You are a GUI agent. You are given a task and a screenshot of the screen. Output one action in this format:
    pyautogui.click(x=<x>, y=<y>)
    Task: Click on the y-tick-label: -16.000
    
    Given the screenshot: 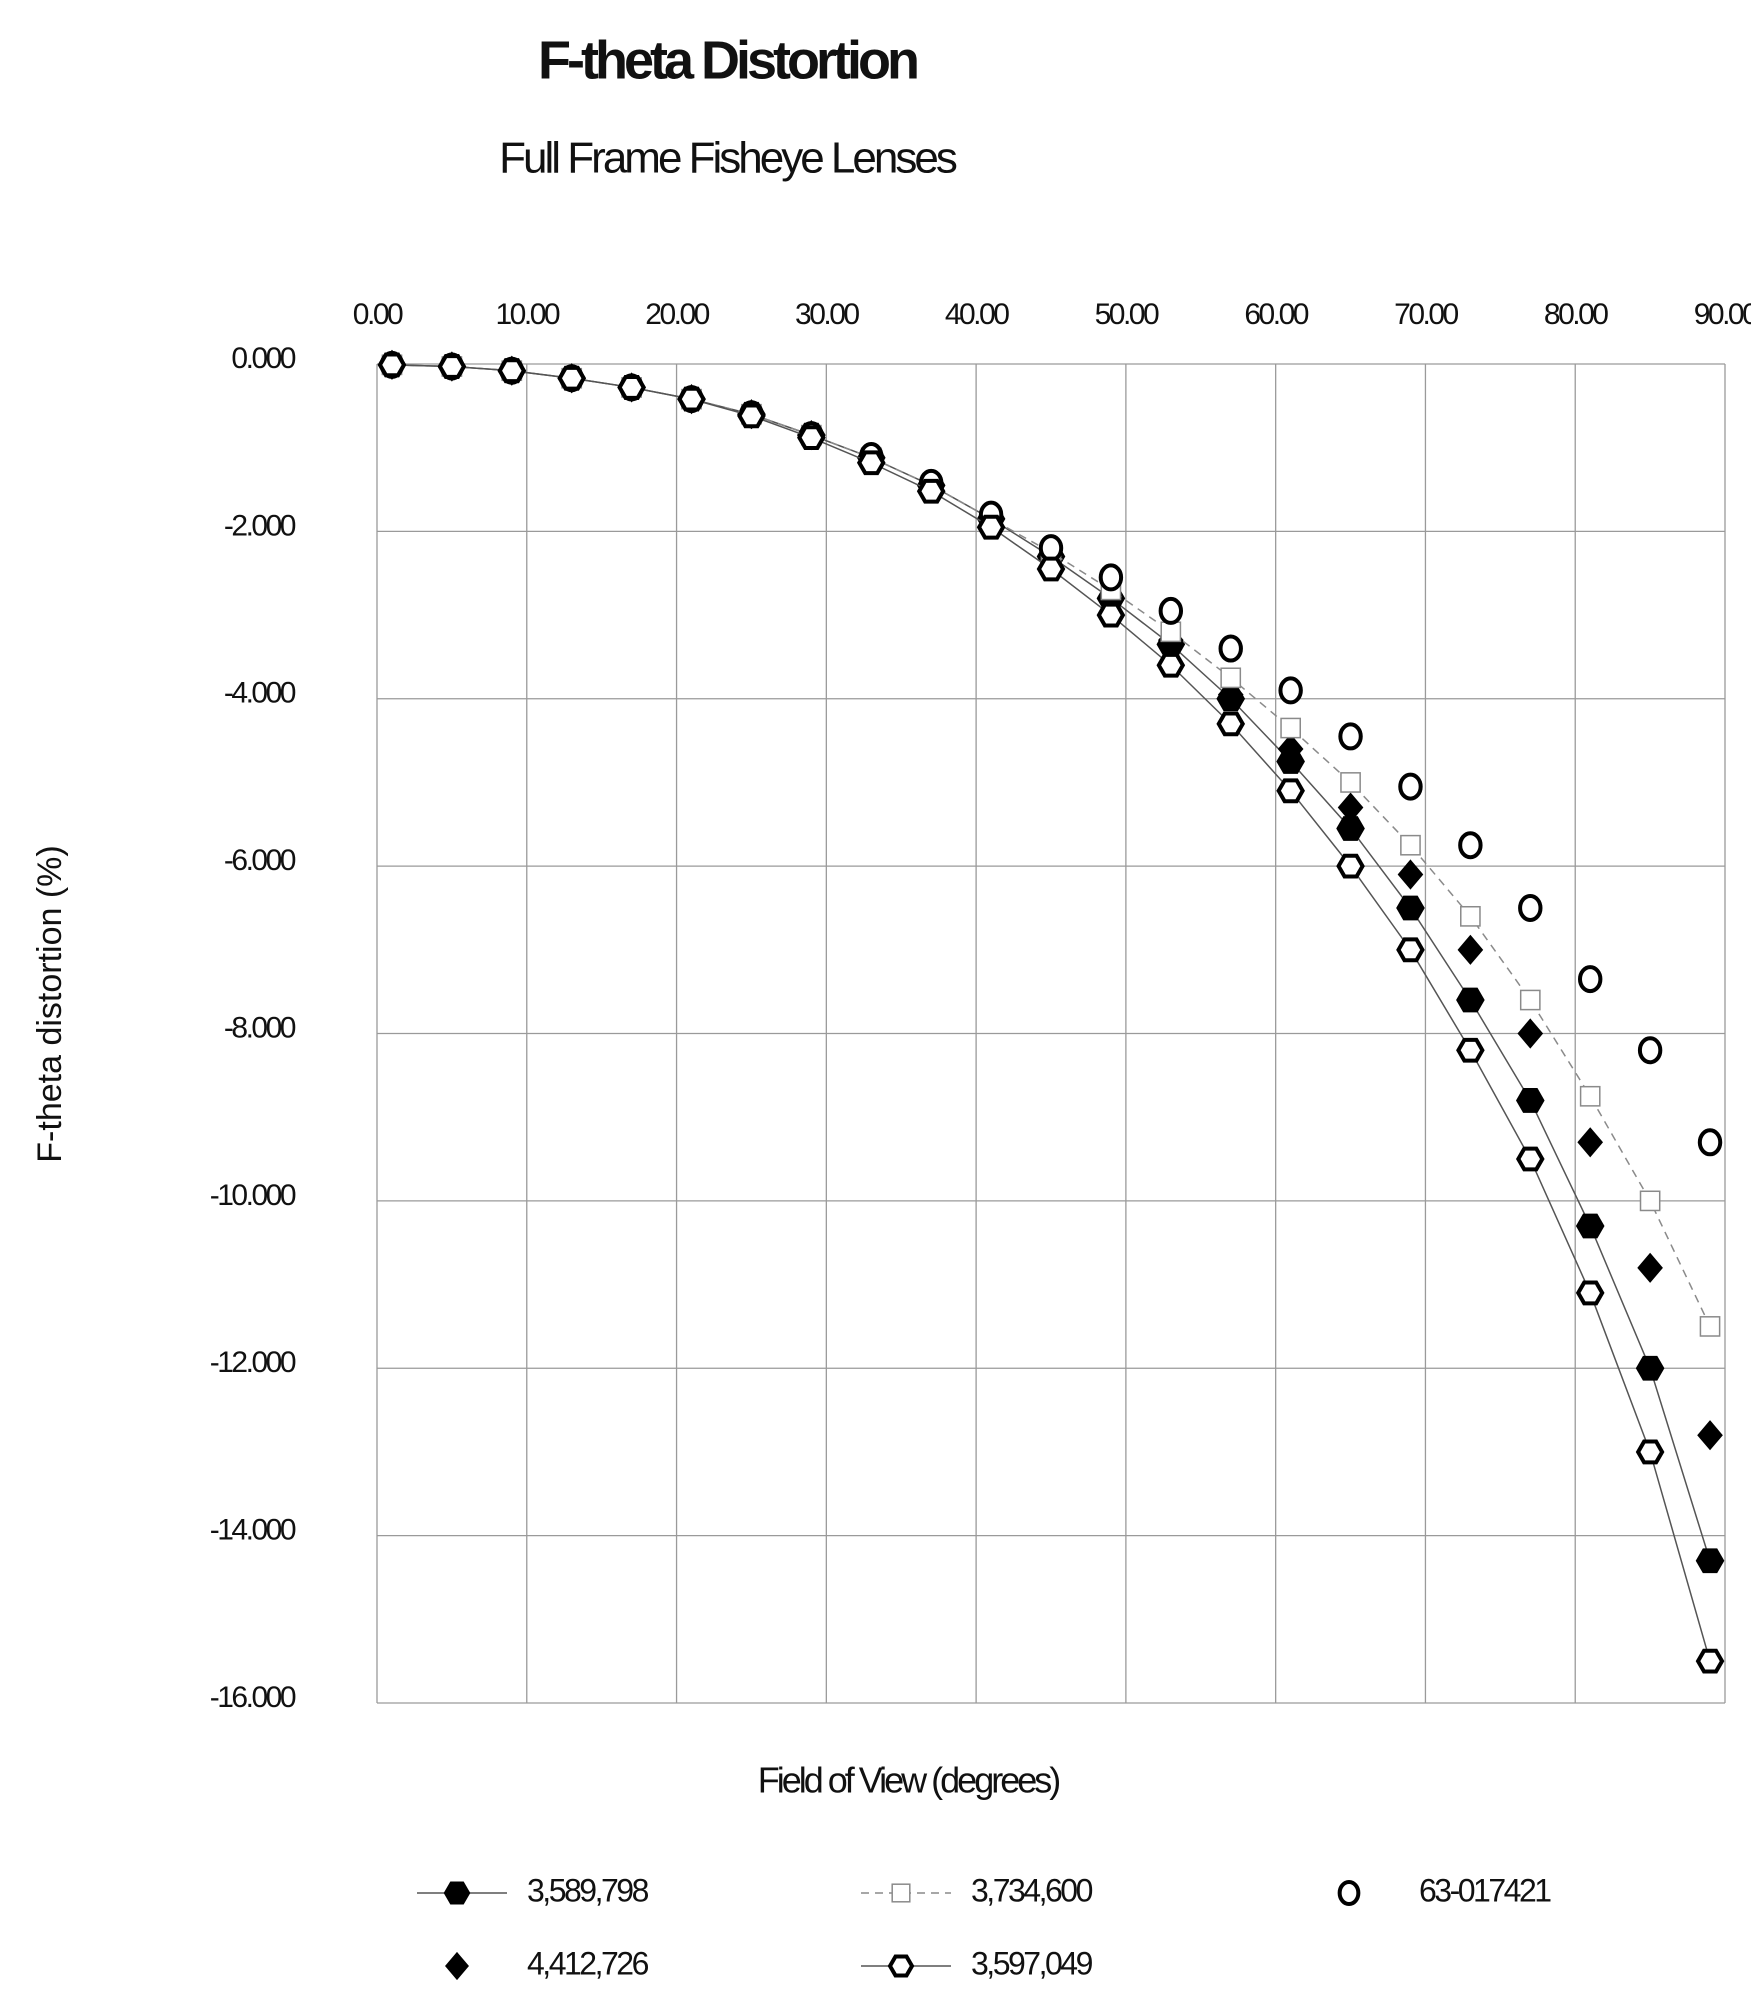 What is the action you would take?
    pyautogui.click(x=253, y=1697)
    